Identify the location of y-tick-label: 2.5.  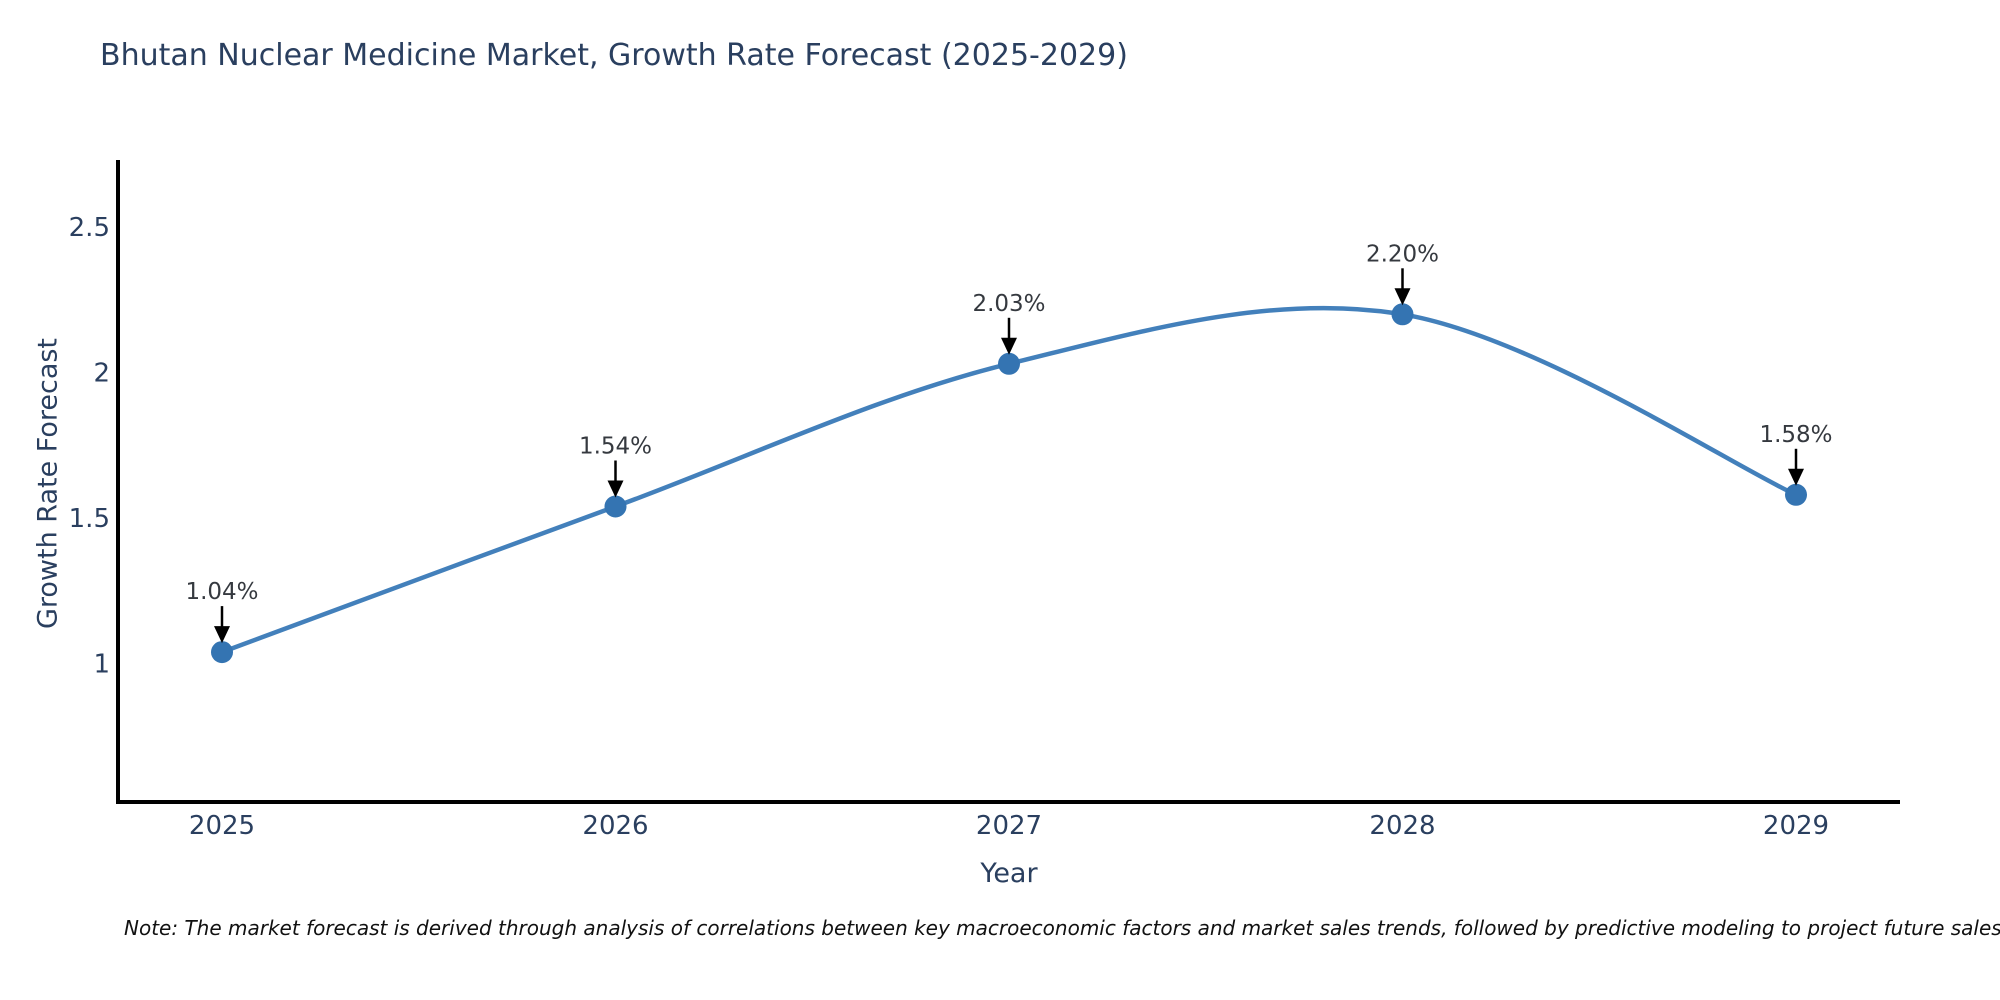
(89, 228).